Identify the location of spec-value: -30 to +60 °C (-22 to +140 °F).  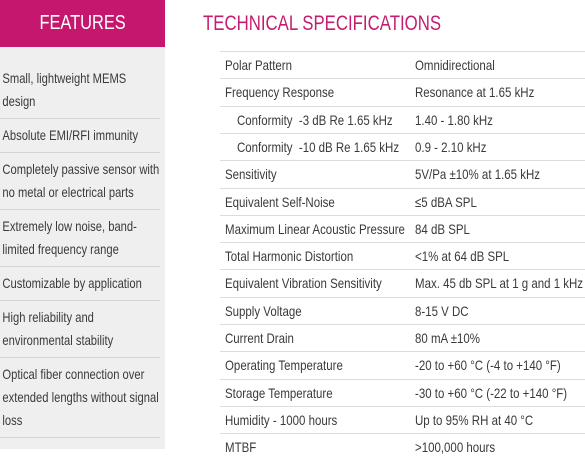
(491, 392).